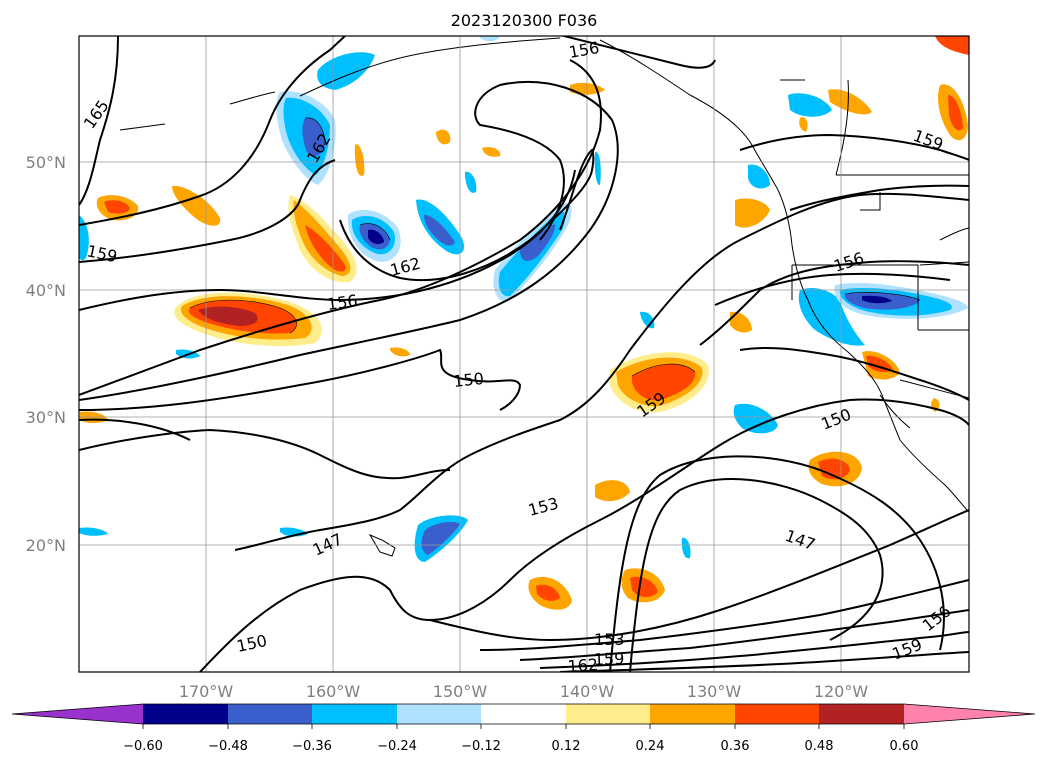 Image resolution: width=1047 pixels, height=765 pixels. I want to click on lon-label: 120°W, so click(841, 691).